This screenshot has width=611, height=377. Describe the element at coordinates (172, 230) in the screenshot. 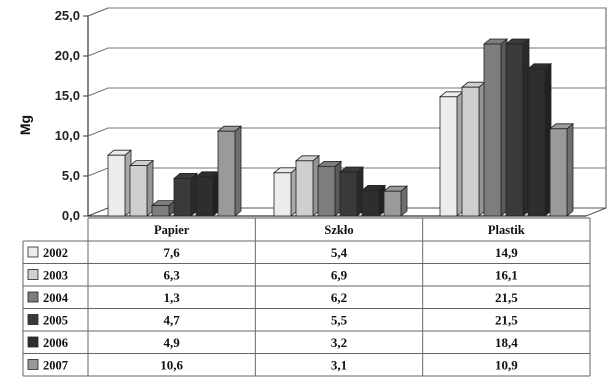

I see `category-label: Papier` at that location.